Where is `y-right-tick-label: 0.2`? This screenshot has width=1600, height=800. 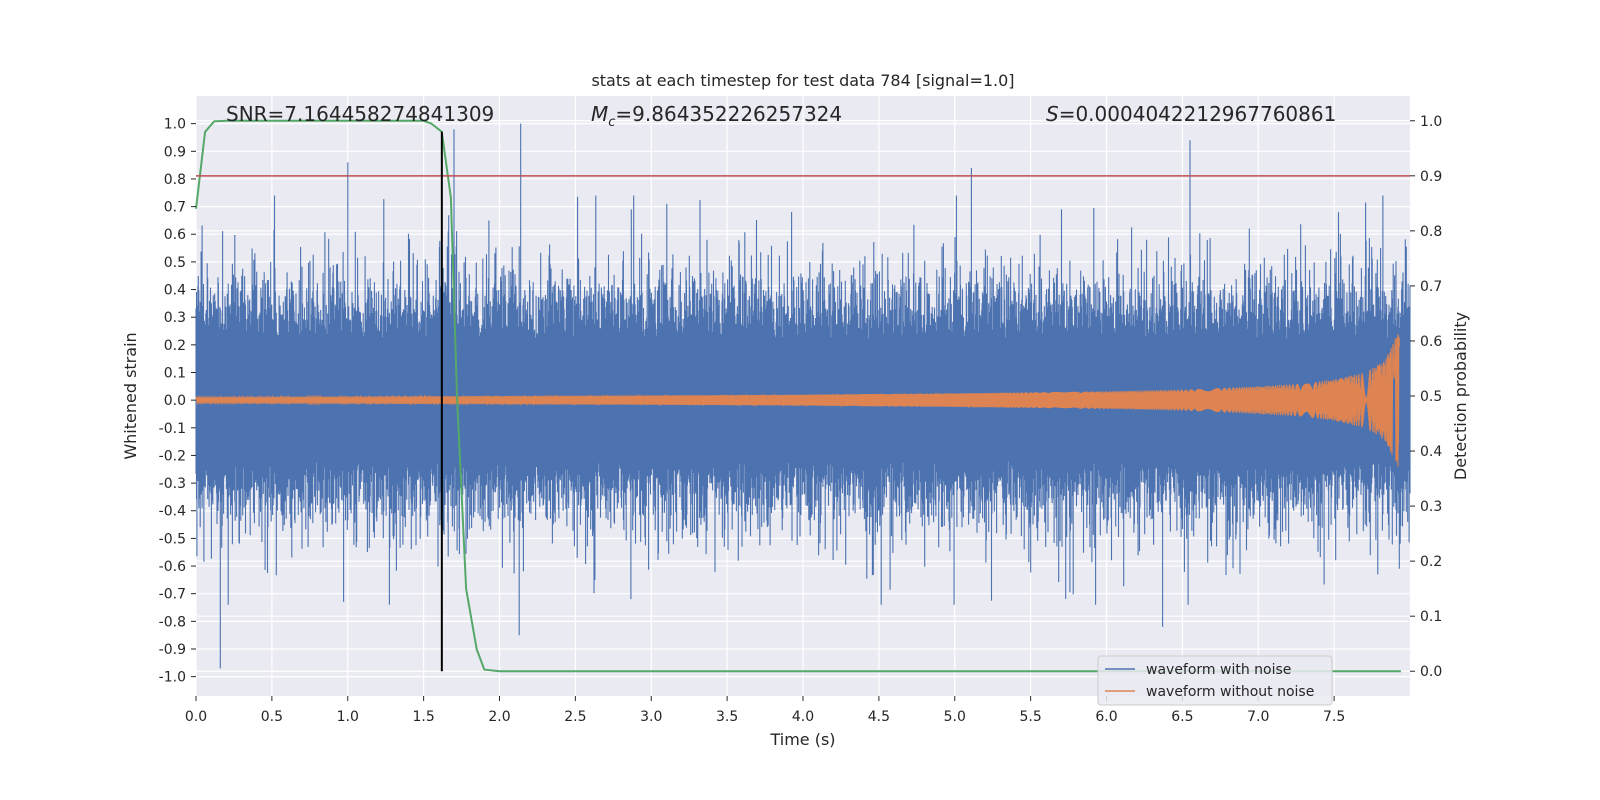
y-right-tick-label: 0.2 is located at coordinates (1431, 562).